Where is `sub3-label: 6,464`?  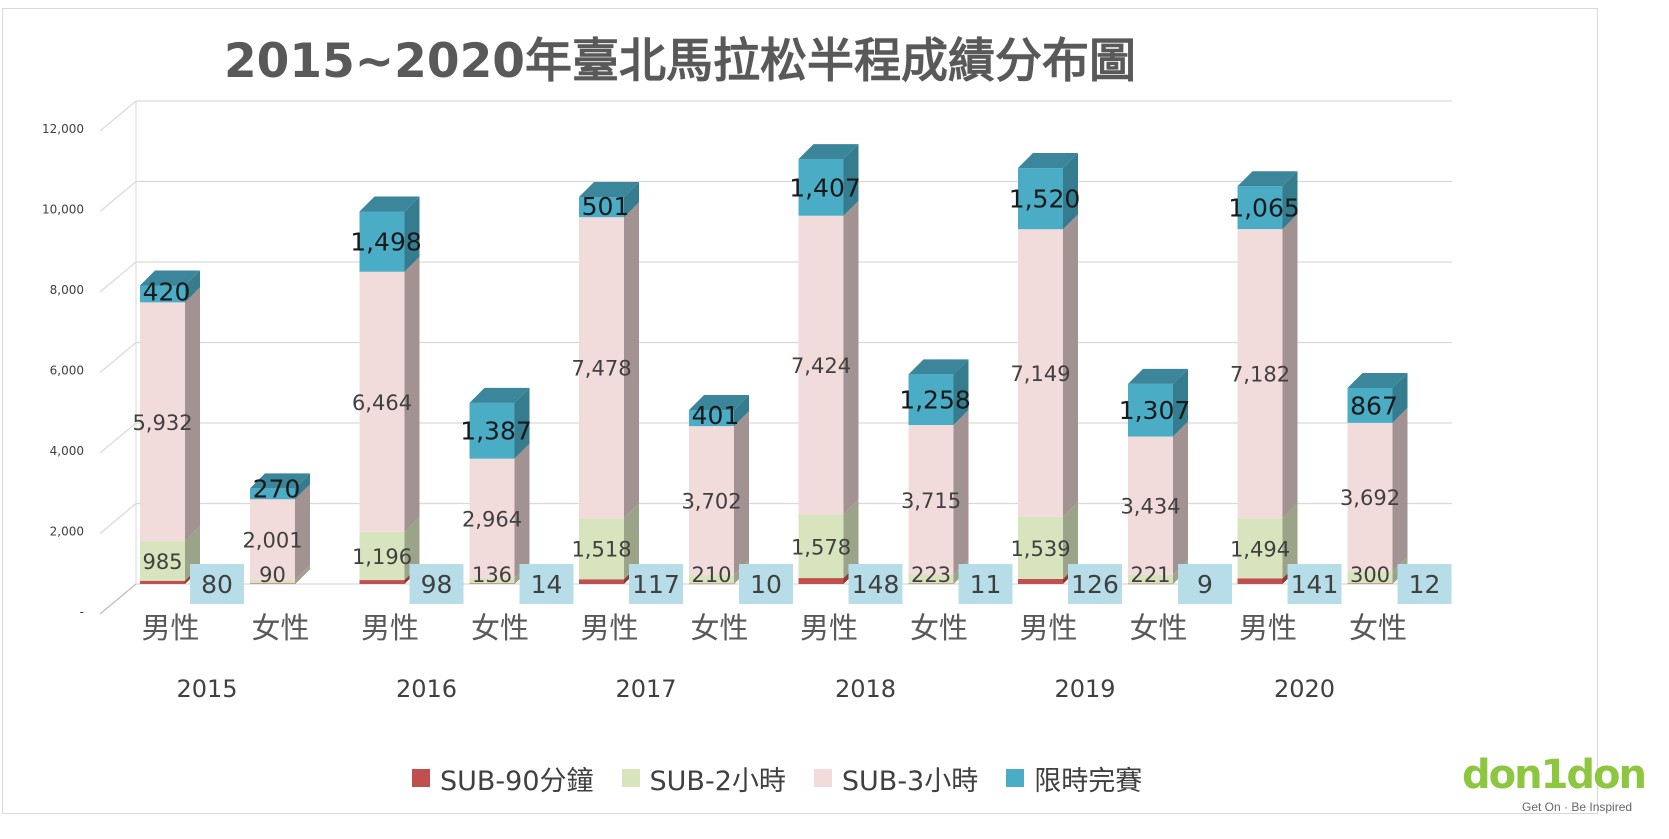 sub3-label: 6,464 is located at coordinates (382, 403).